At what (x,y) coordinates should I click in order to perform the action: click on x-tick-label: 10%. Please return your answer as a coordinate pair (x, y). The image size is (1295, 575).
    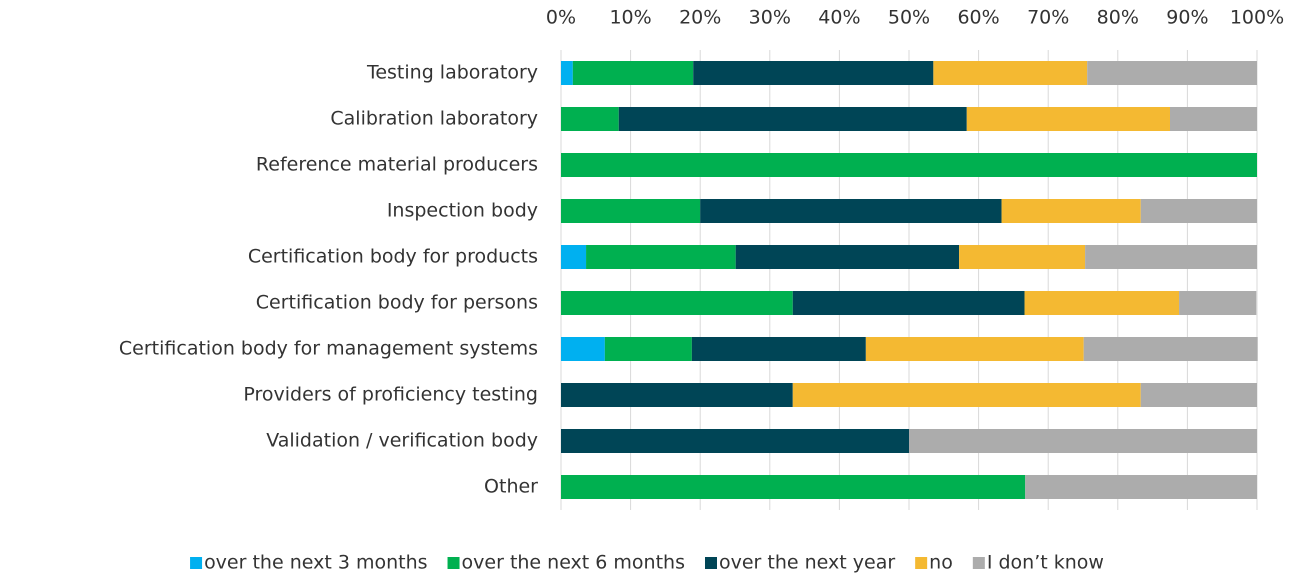
    Looking at the image, I should click on (630, 18).